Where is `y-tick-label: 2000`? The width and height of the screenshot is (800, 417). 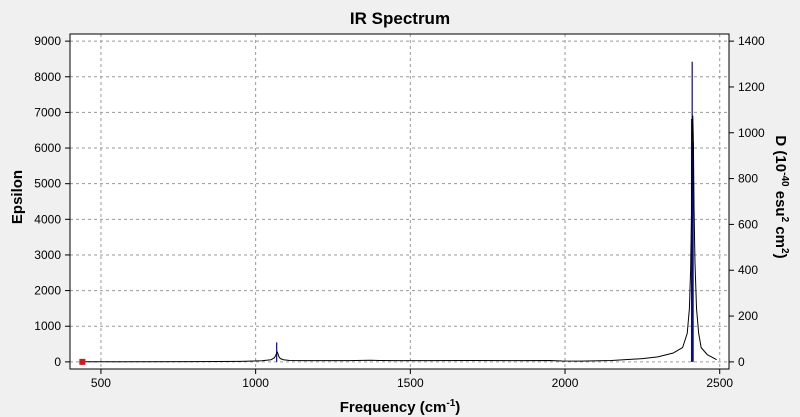
y-tick-label: 2000 is located at coordinates (47, 291).